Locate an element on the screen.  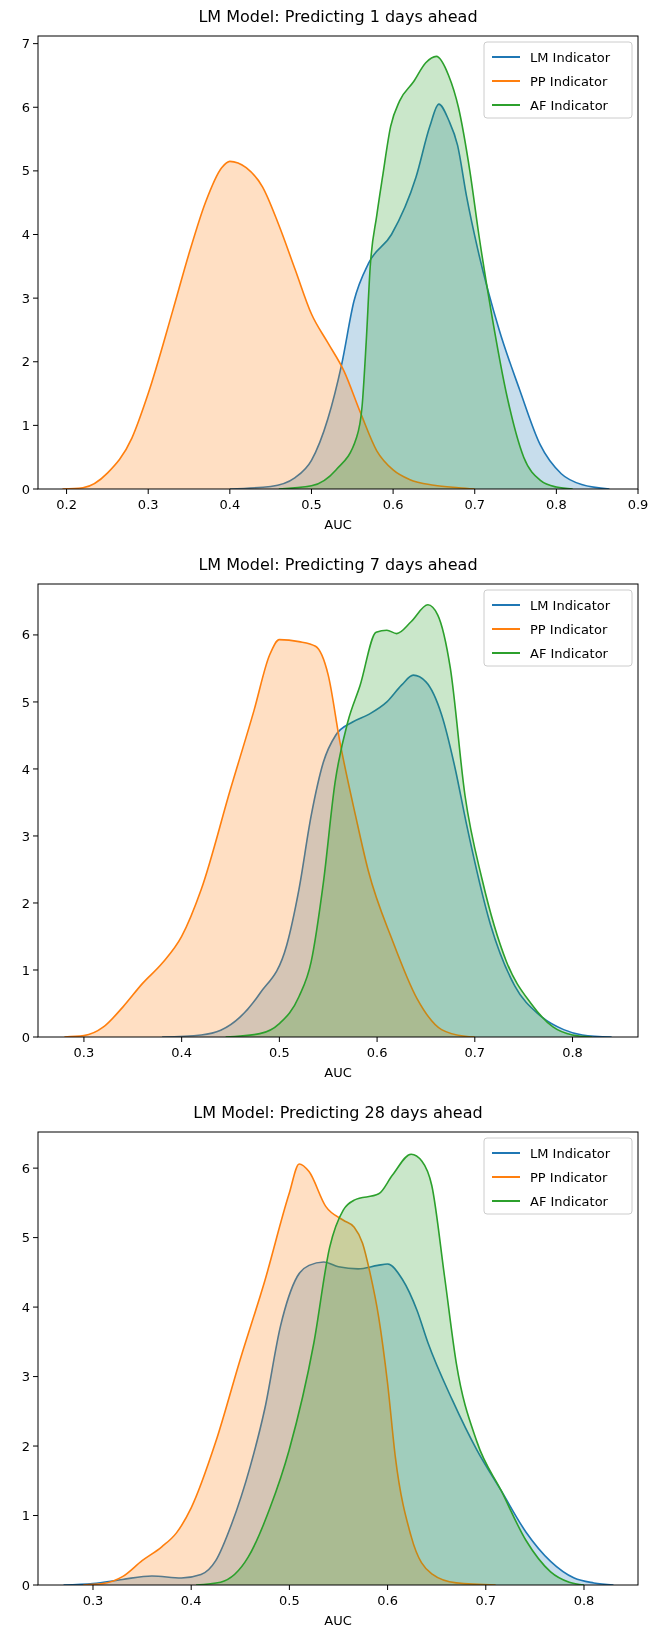
chart-title: LM Model: Predicting 1 days ahead is located at coordinates (338, 16).